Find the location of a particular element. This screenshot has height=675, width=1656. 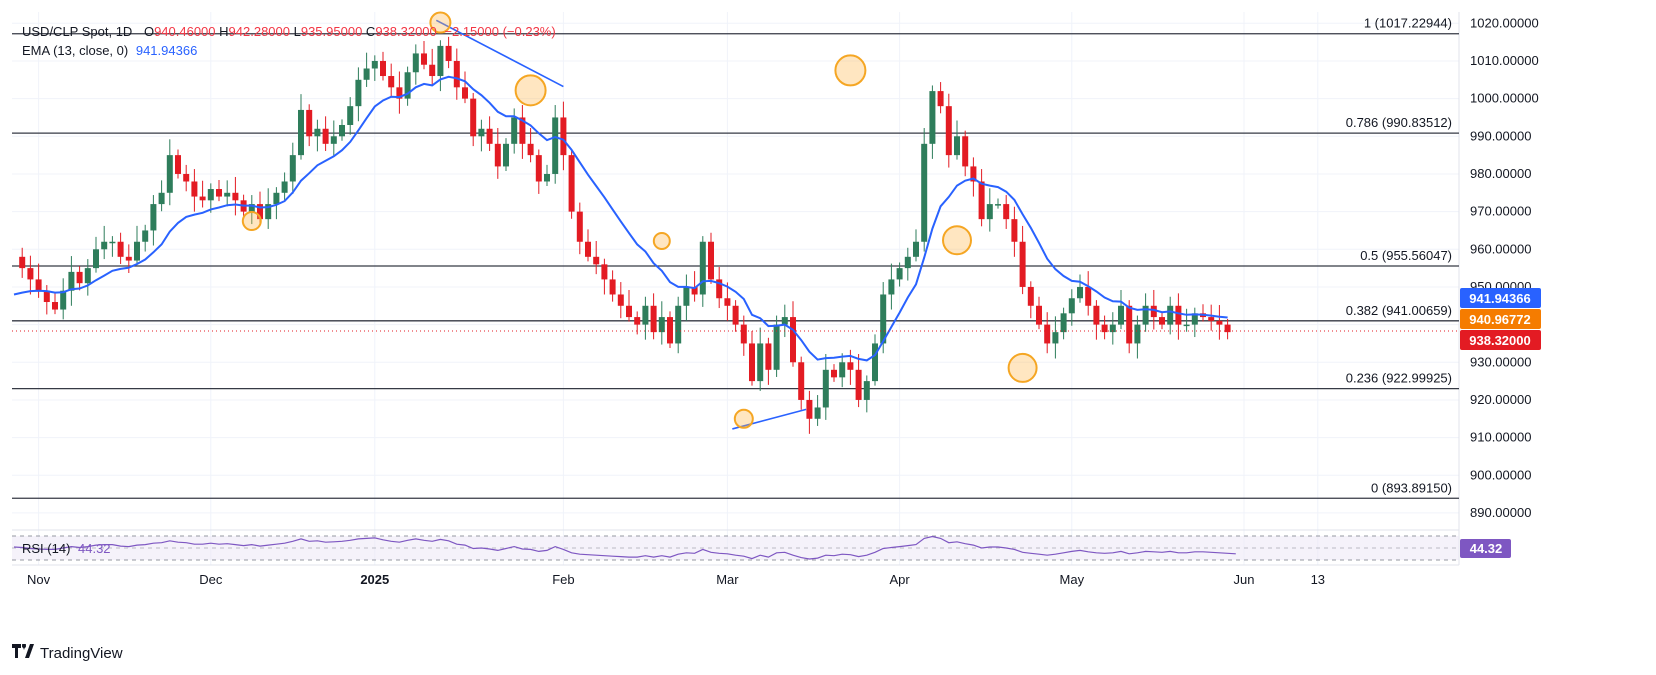

price-tag-fib is located at coordinates (1500, 319).